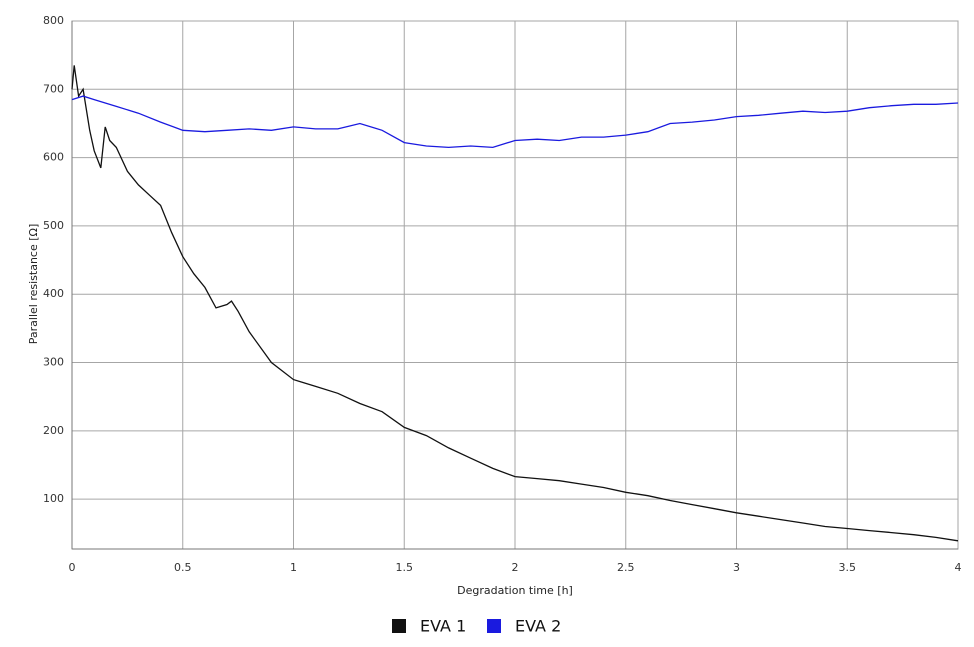 The height and width of the screenshot is (647, 974). I want to click on x-tick-label: 0, so click(72, 567).